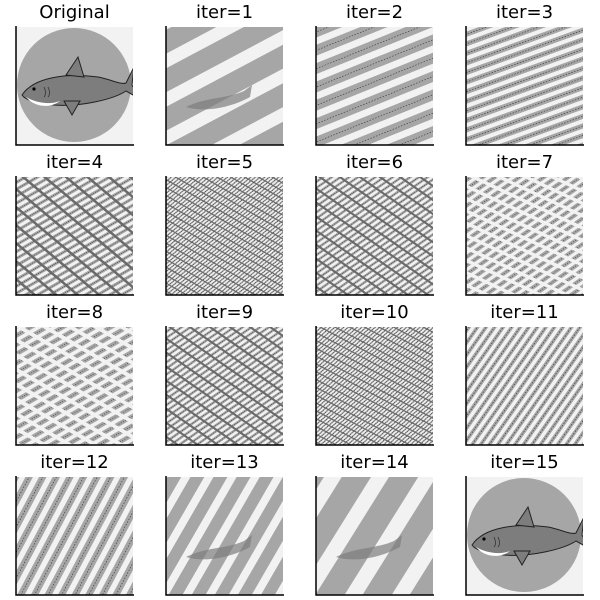  What do you see at coordinates (224, 162) in the screenshot?
I see `panel-title: iter=5` at bounding box center [224, 162].